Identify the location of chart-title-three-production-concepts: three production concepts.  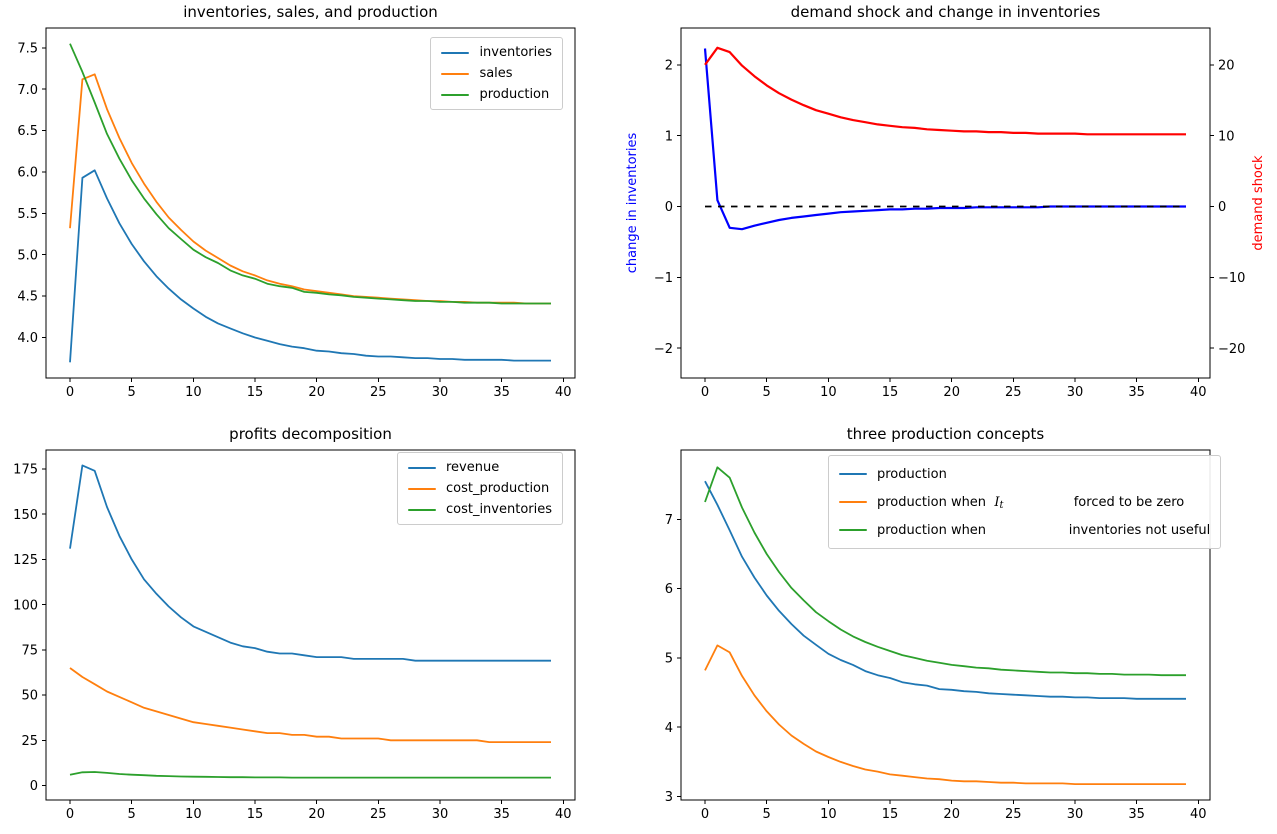
(945, 434).